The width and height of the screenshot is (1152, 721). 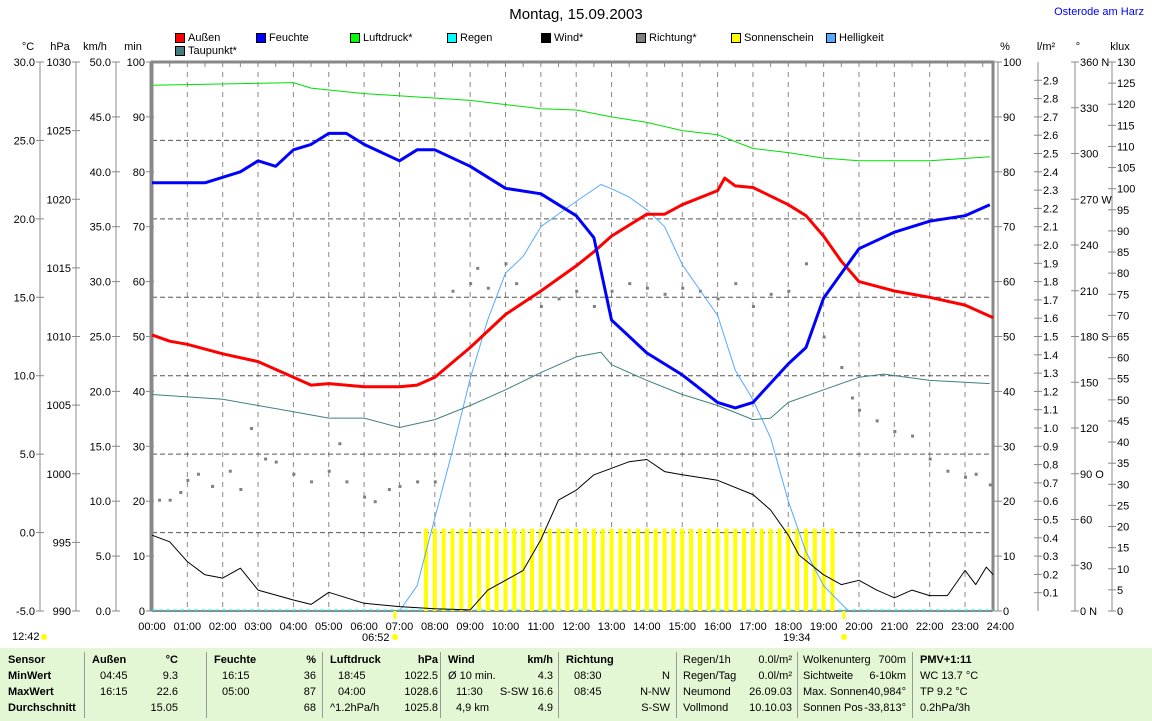 I want to click on legend-item: Luftdruck*, so click(x=381, y=38).